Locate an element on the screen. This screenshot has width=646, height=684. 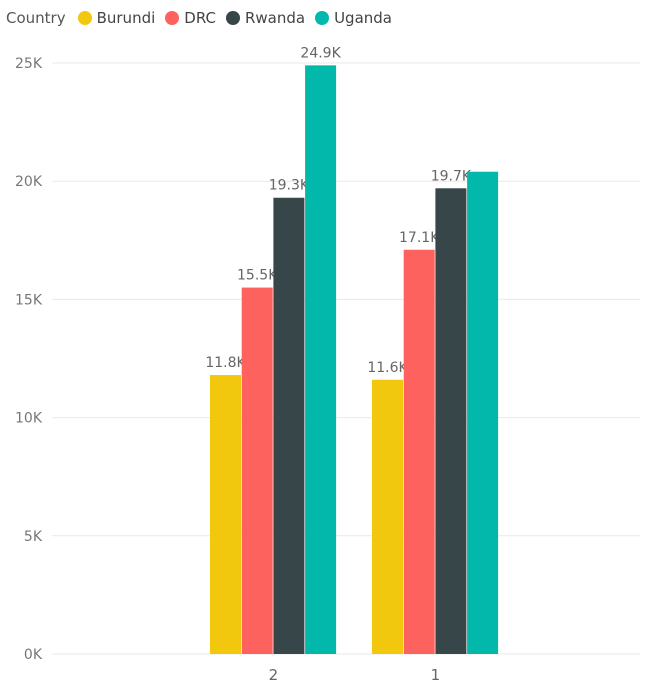
y-tick-label: 25K is located at coordinates (29, 64).